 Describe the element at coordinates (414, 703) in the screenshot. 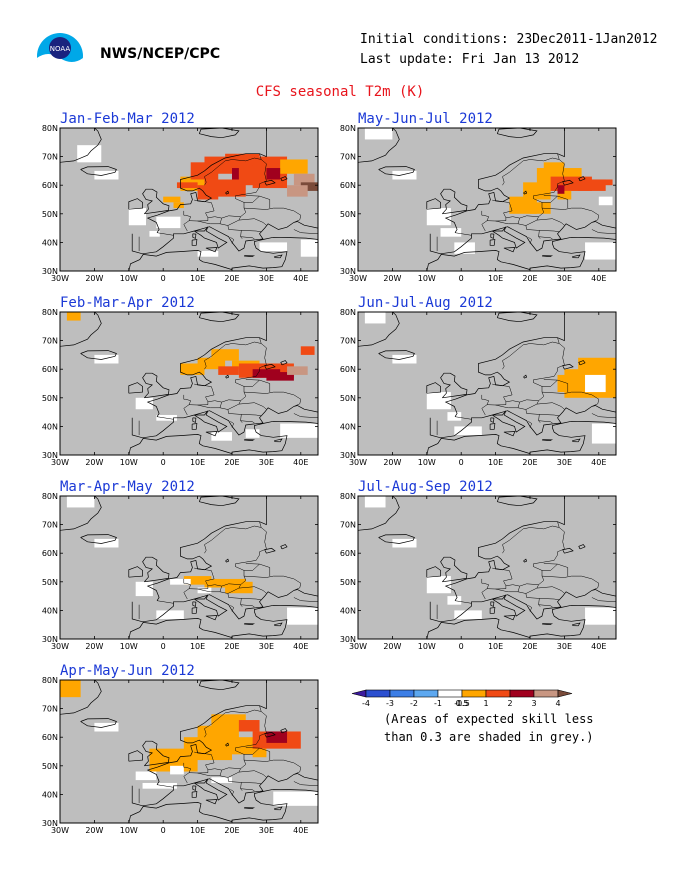

I see `legend-label: -2` at that location.